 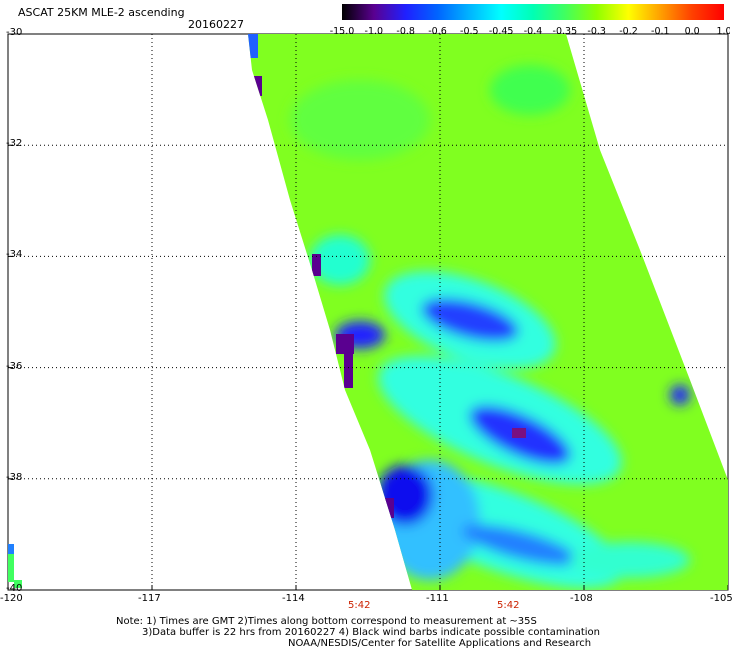 What do you see at coordinates (723, 31) in the screenshot?
I see `colorbar-label: 1.0` at bounding box center [723, 31].